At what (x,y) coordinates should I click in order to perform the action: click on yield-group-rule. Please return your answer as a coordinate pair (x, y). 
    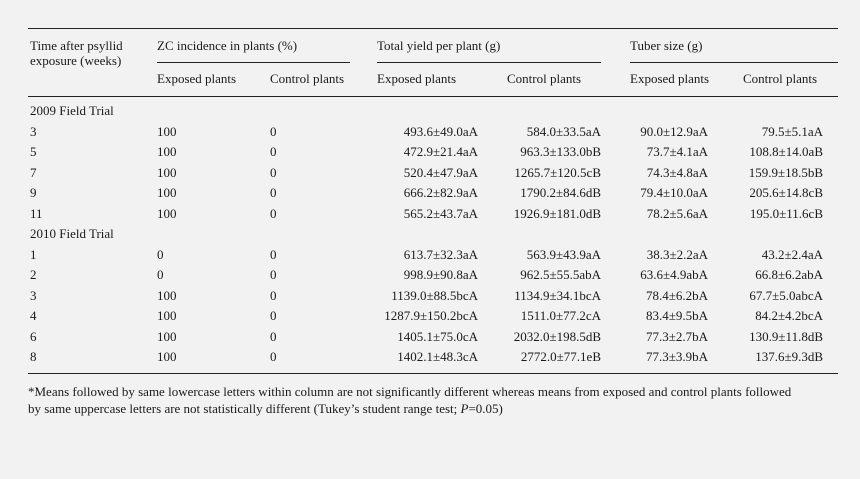
    Looking at the image, I should click on (489, 62).